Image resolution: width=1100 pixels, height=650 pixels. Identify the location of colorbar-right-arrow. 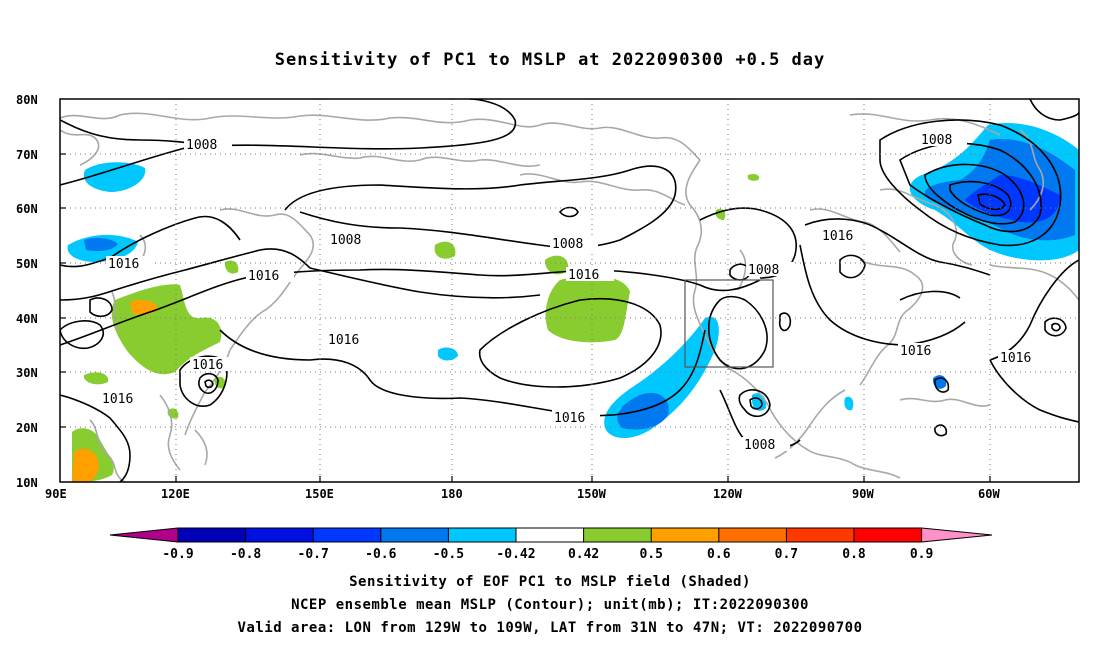
(956, 535).